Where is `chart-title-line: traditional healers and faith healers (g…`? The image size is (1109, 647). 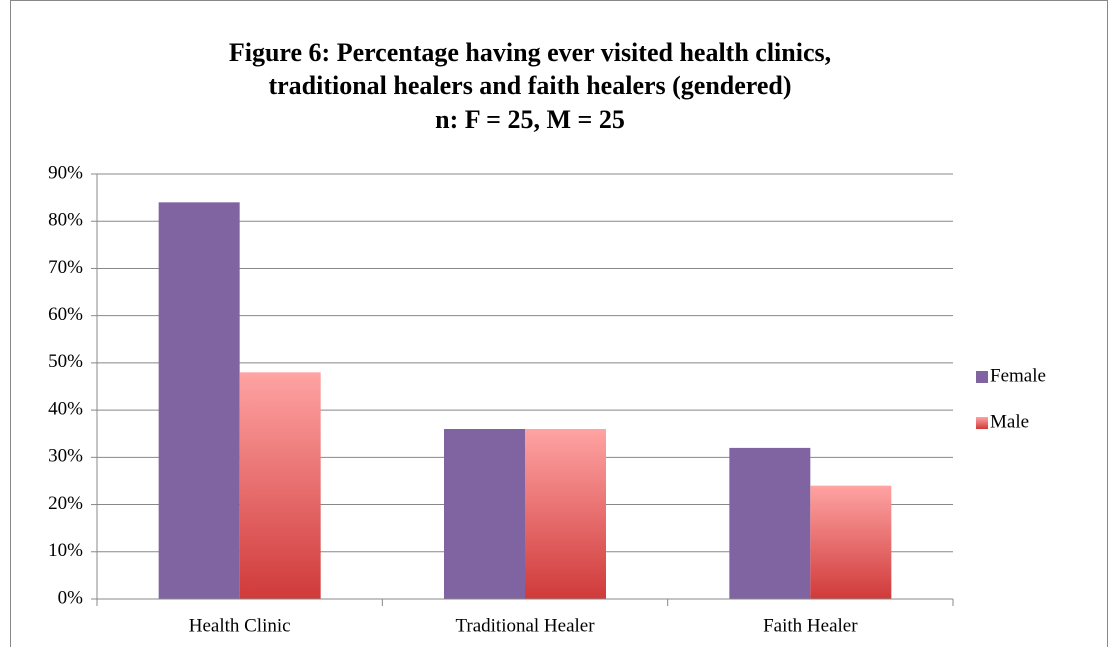
chart-title-line: traditional healers and faith healers (g… is located at coordinates (529, 85).